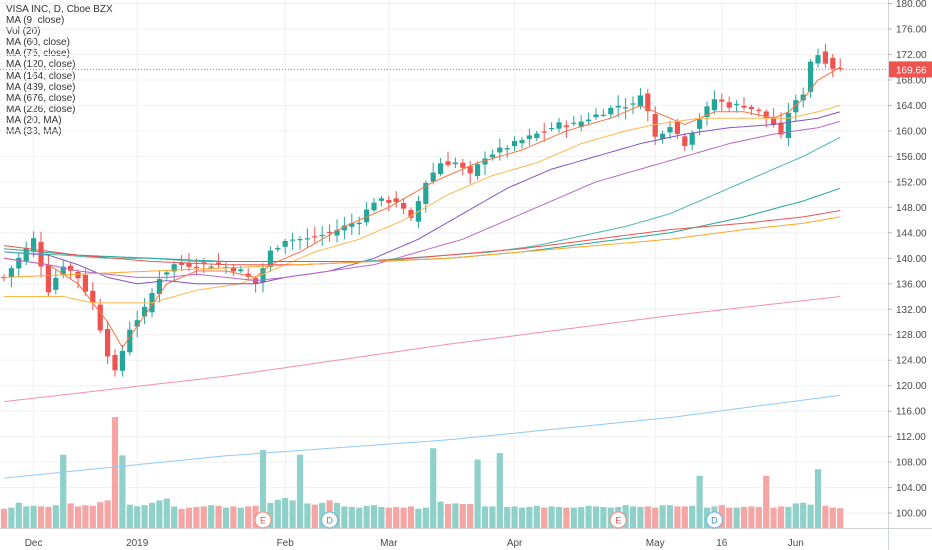 The height and width of the screenshot is (550, 932). What do you see at coordinates (911, 259) in the screenshot?
I see `price-tick-label: 140.00` at bounding box center [911, 259].